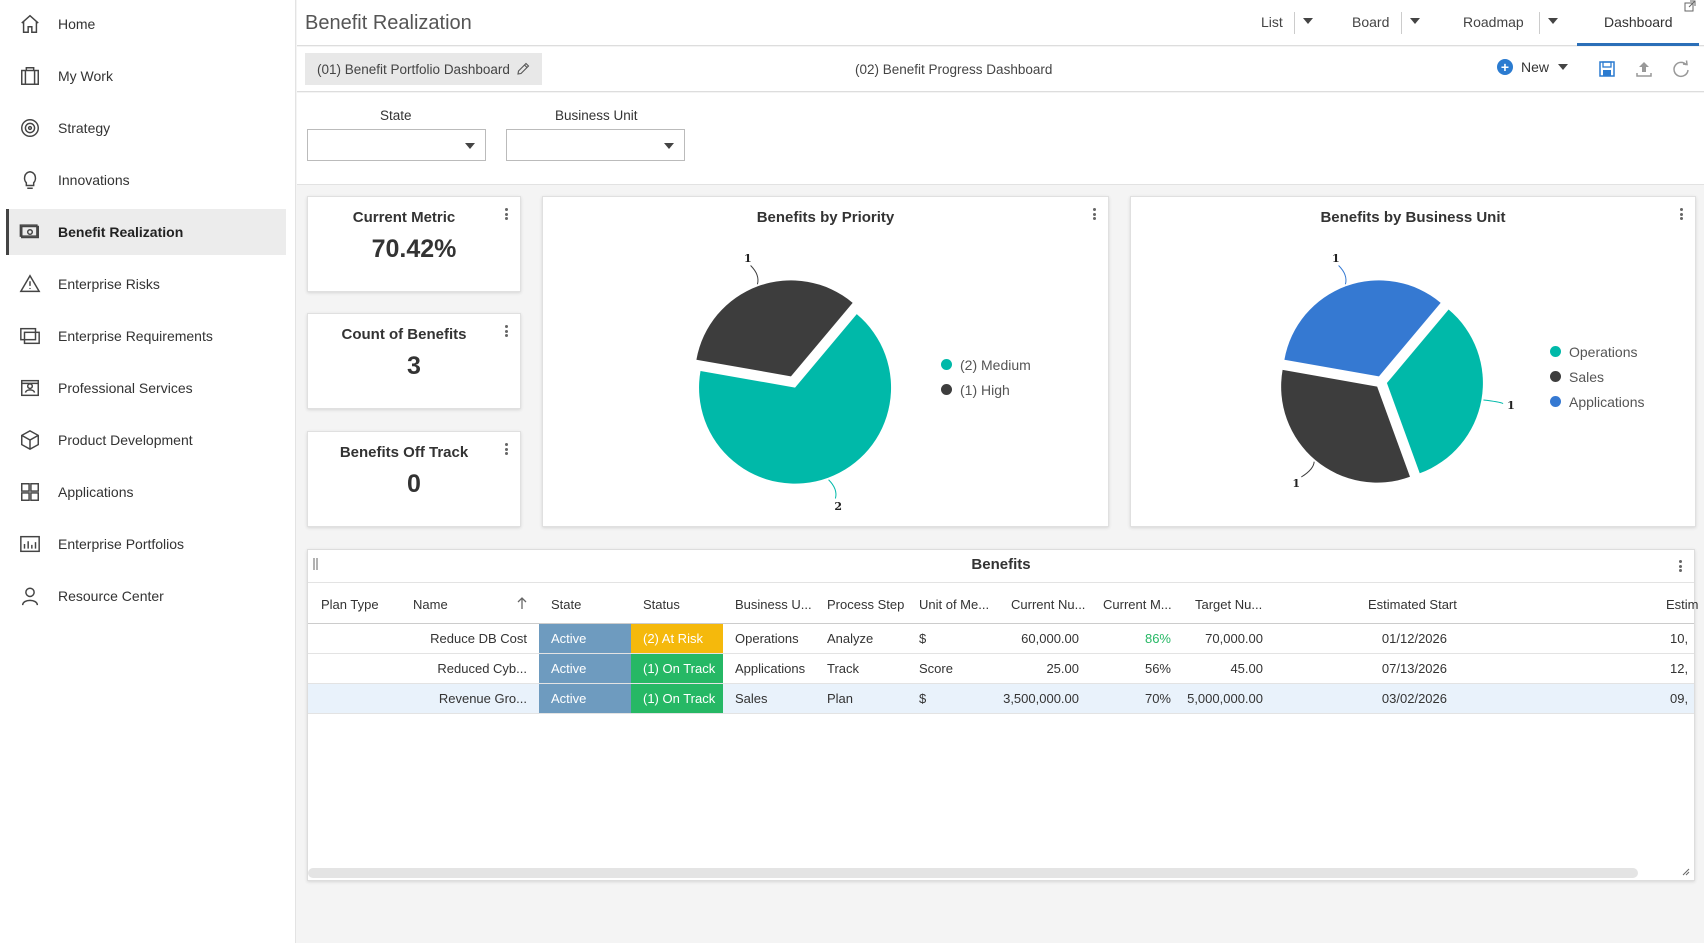 The image size is (1704, 943). I want to click on pie-slice-1-high, so click(774, 328).